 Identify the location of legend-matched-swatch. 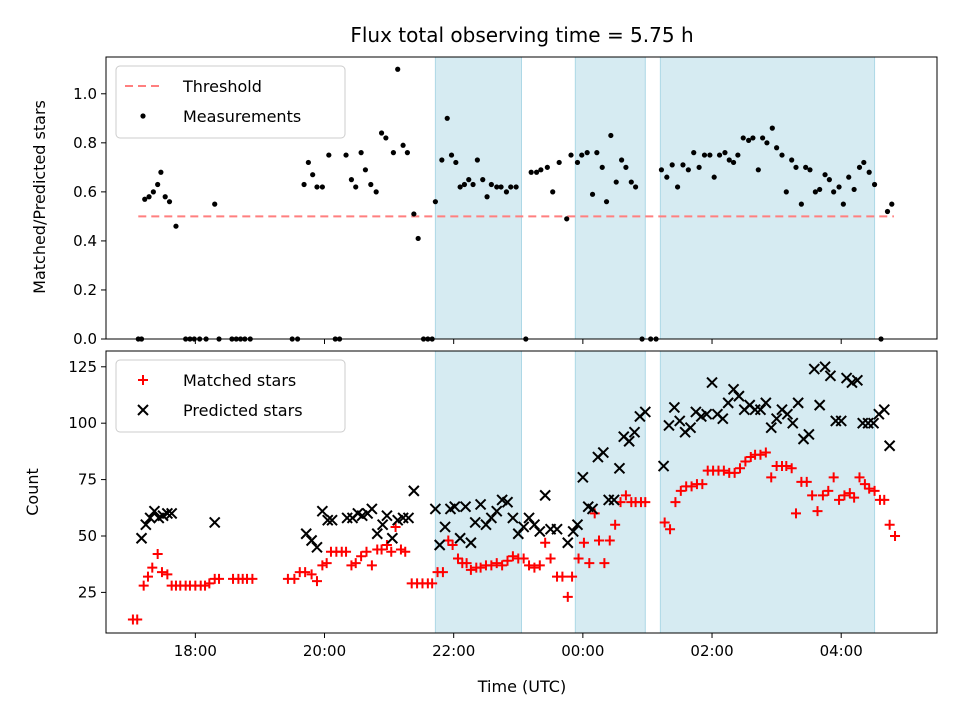
(143, 380).